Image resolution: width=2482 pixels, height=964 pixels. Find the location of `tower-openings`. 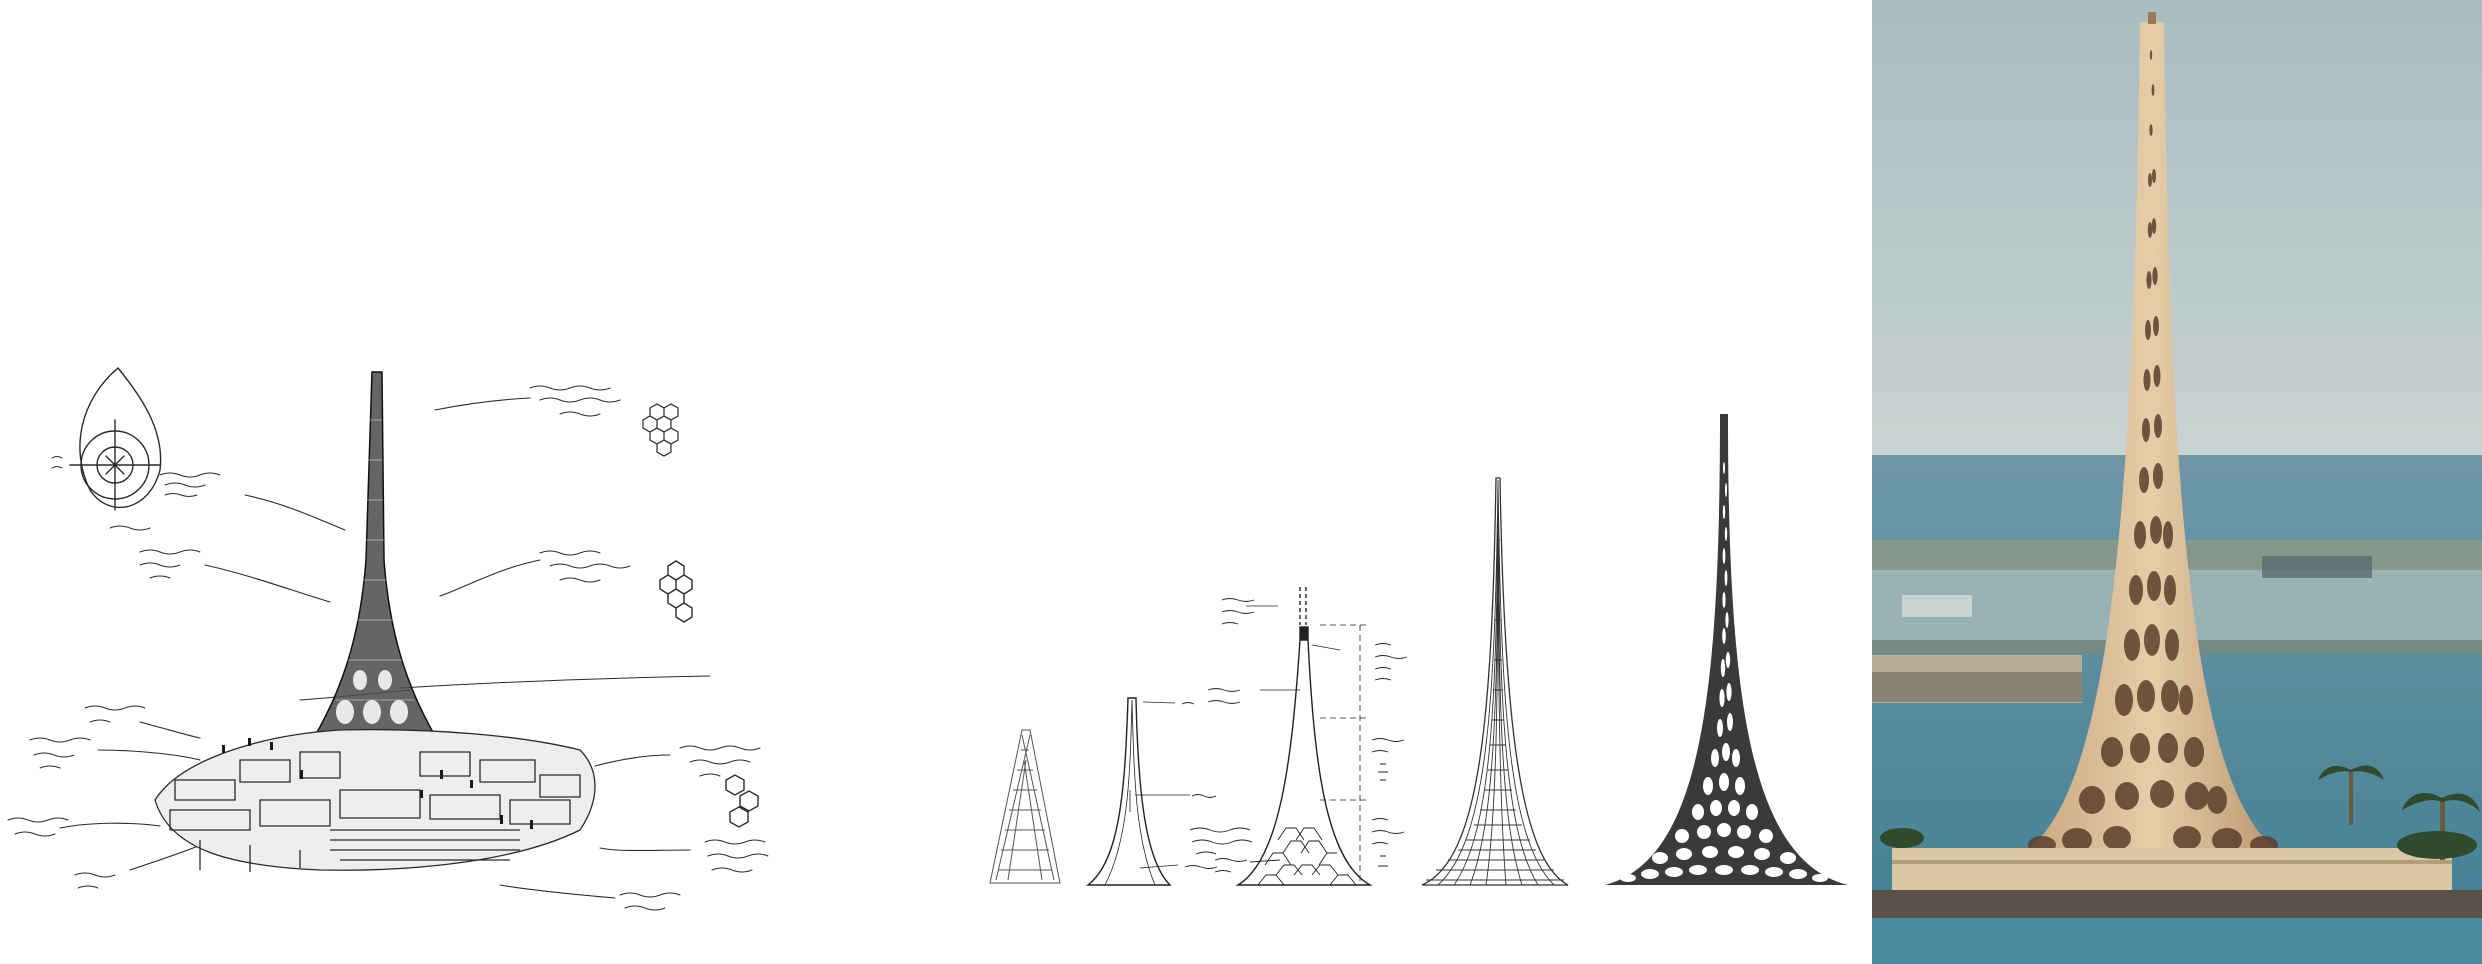

tower-openings is located at coordinates (2153, 452).